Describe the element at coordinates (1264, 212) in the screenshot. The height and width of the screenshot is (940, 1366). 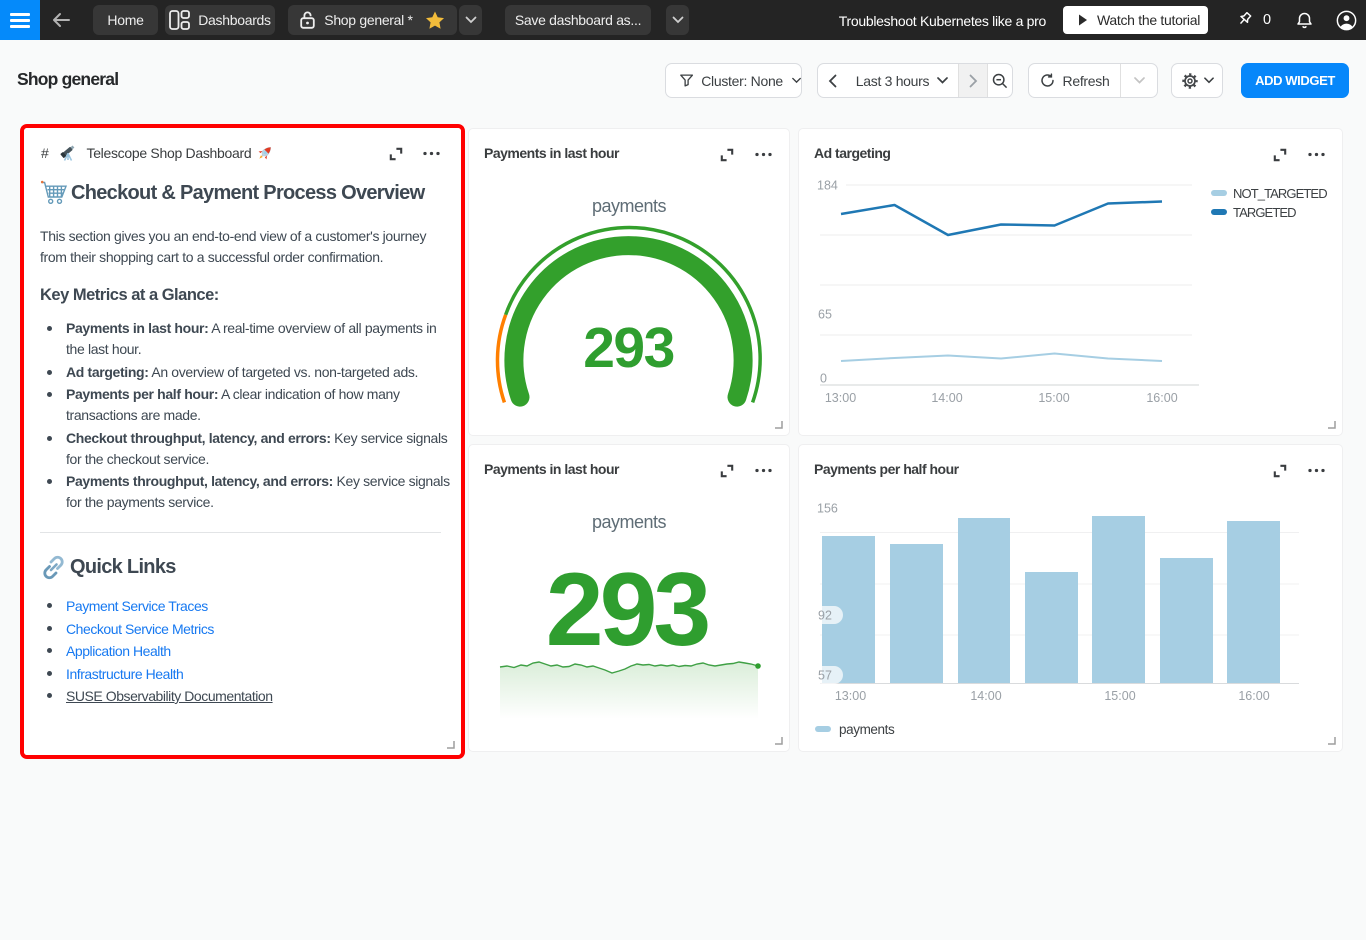
I see `svg-text: TARGETED` at that location.